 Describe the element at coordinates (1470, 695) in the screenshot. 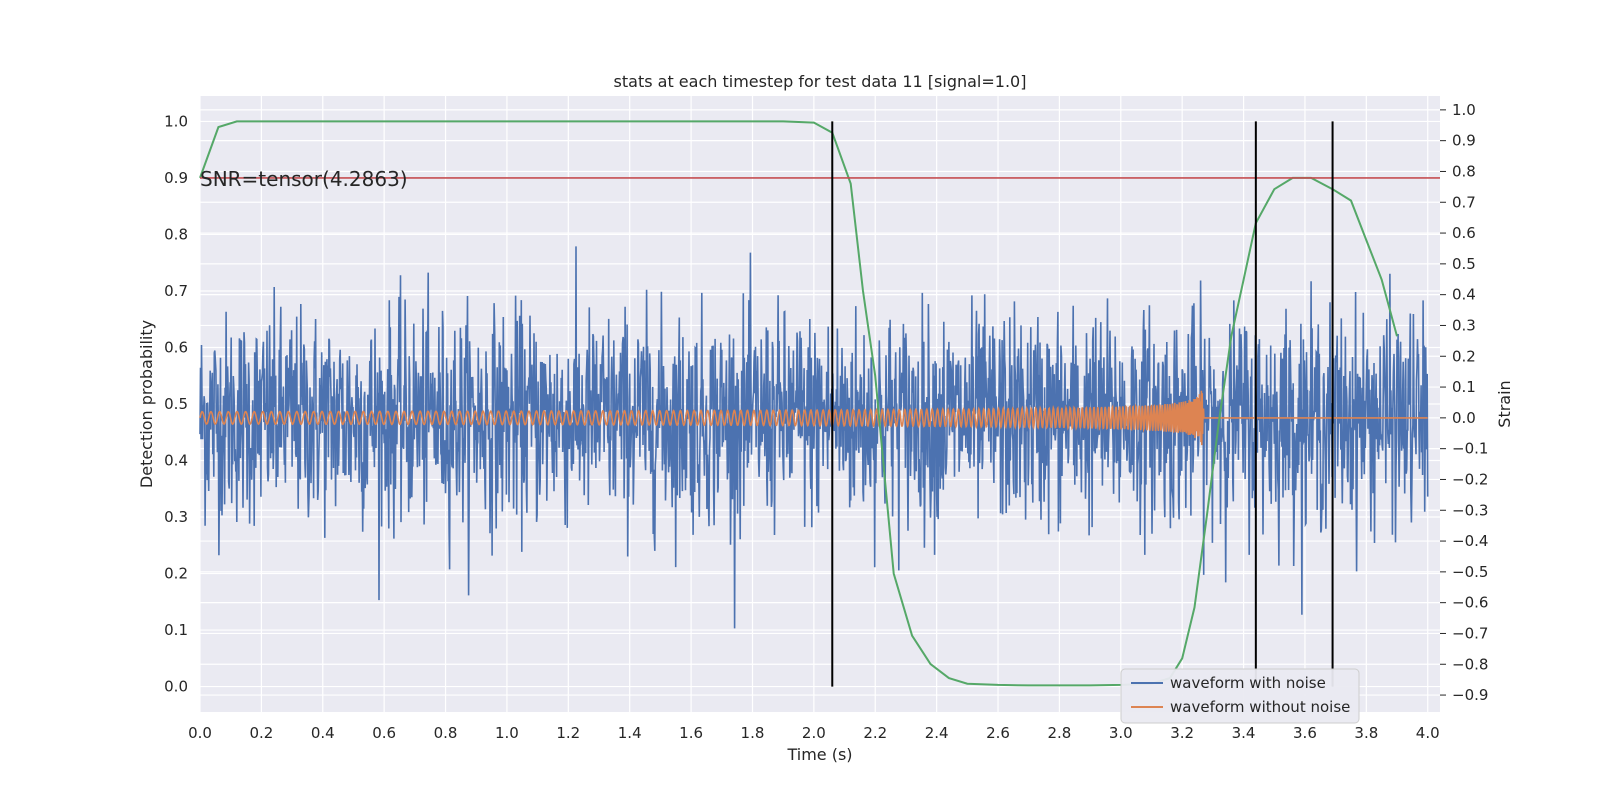

I see `y-right-tick-label: −0.9` at that location.